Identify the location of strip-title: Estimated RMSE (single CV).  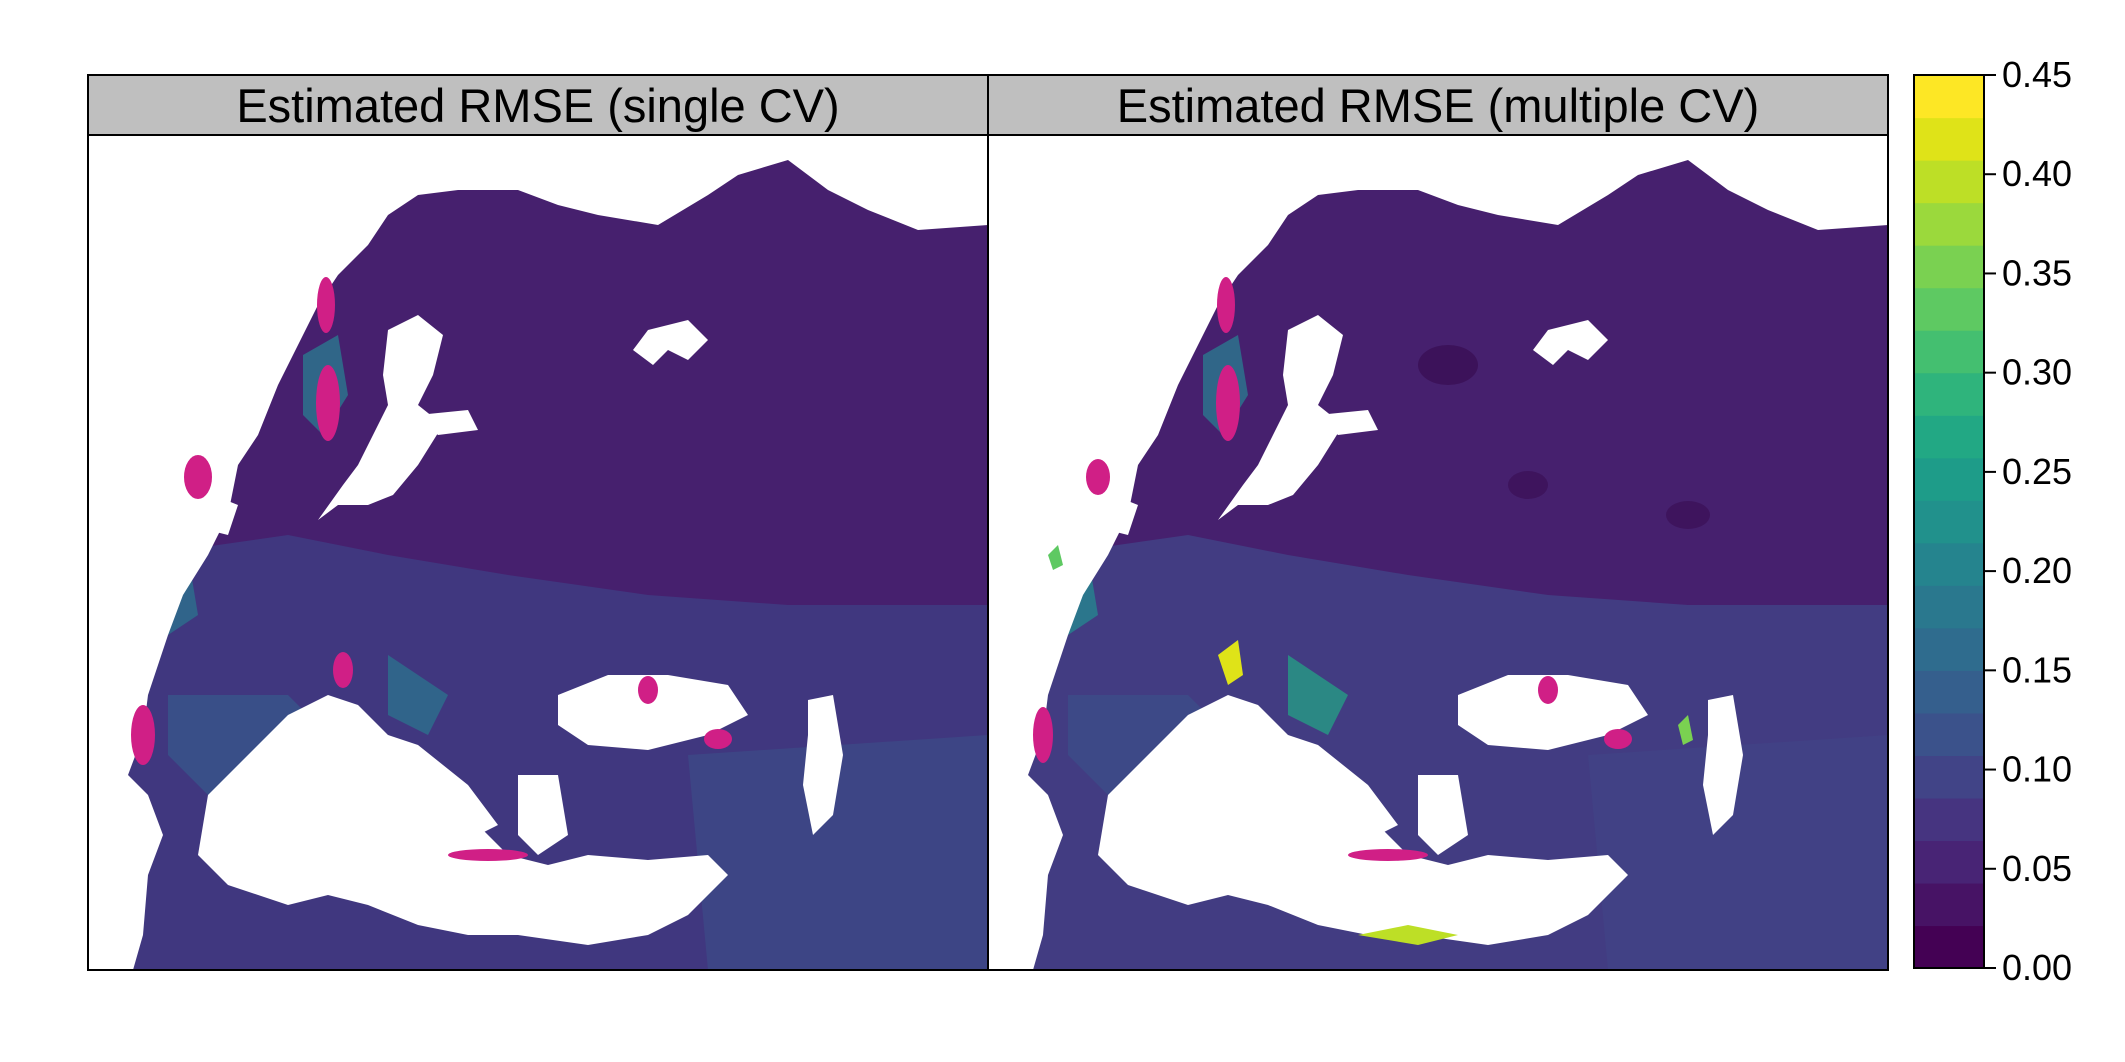
(537, 105).